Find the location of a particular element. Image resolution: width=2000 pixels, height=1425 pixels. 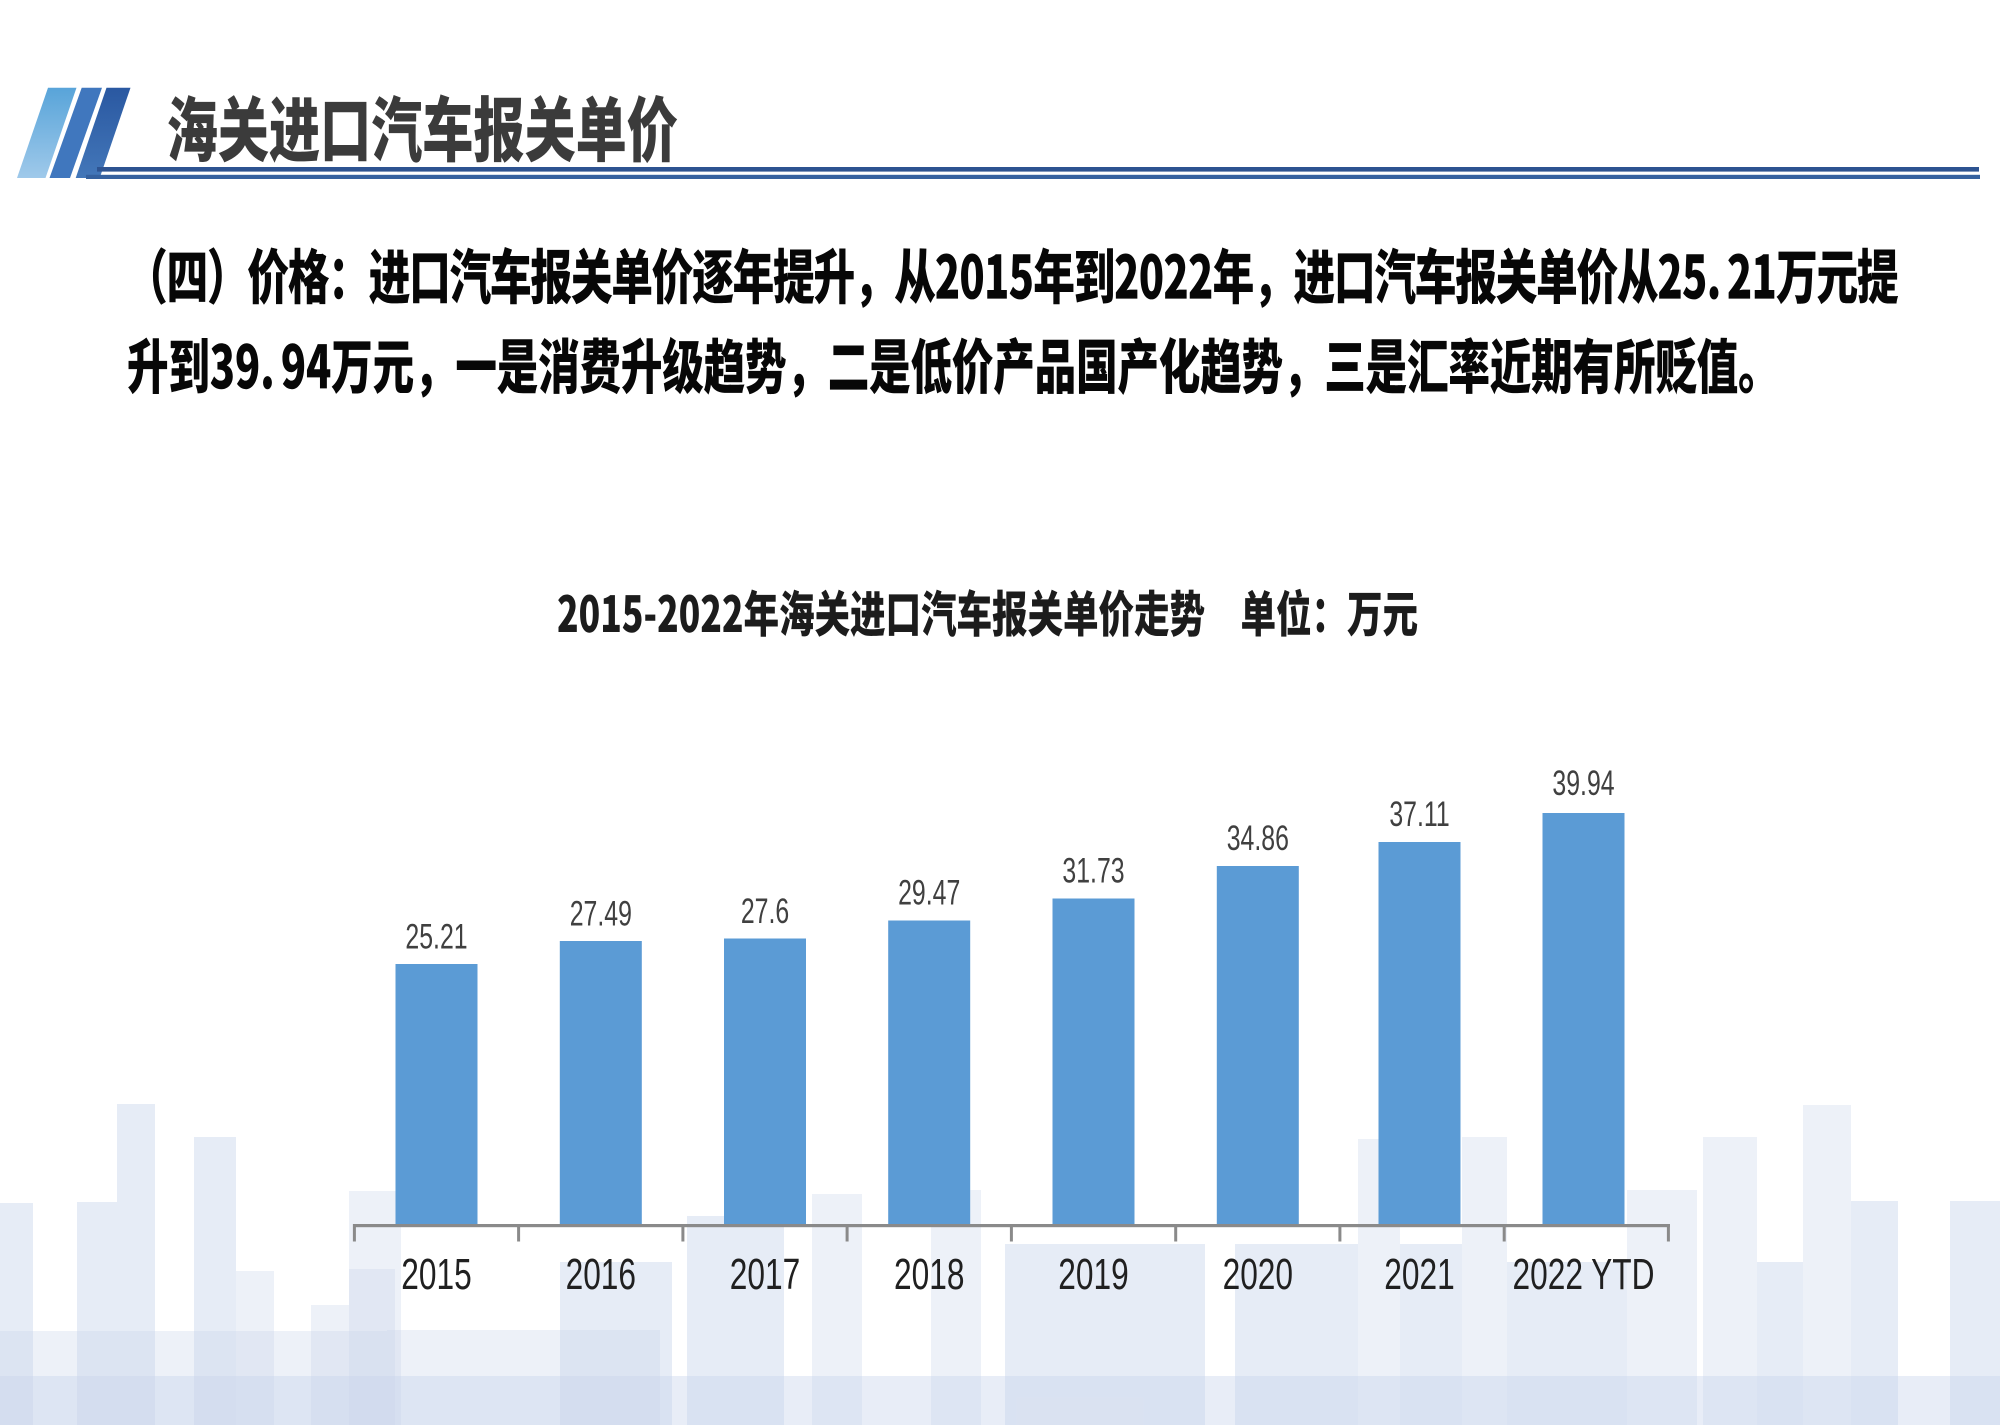

svg-text: 27.49 is located at coordinates (601, 915).